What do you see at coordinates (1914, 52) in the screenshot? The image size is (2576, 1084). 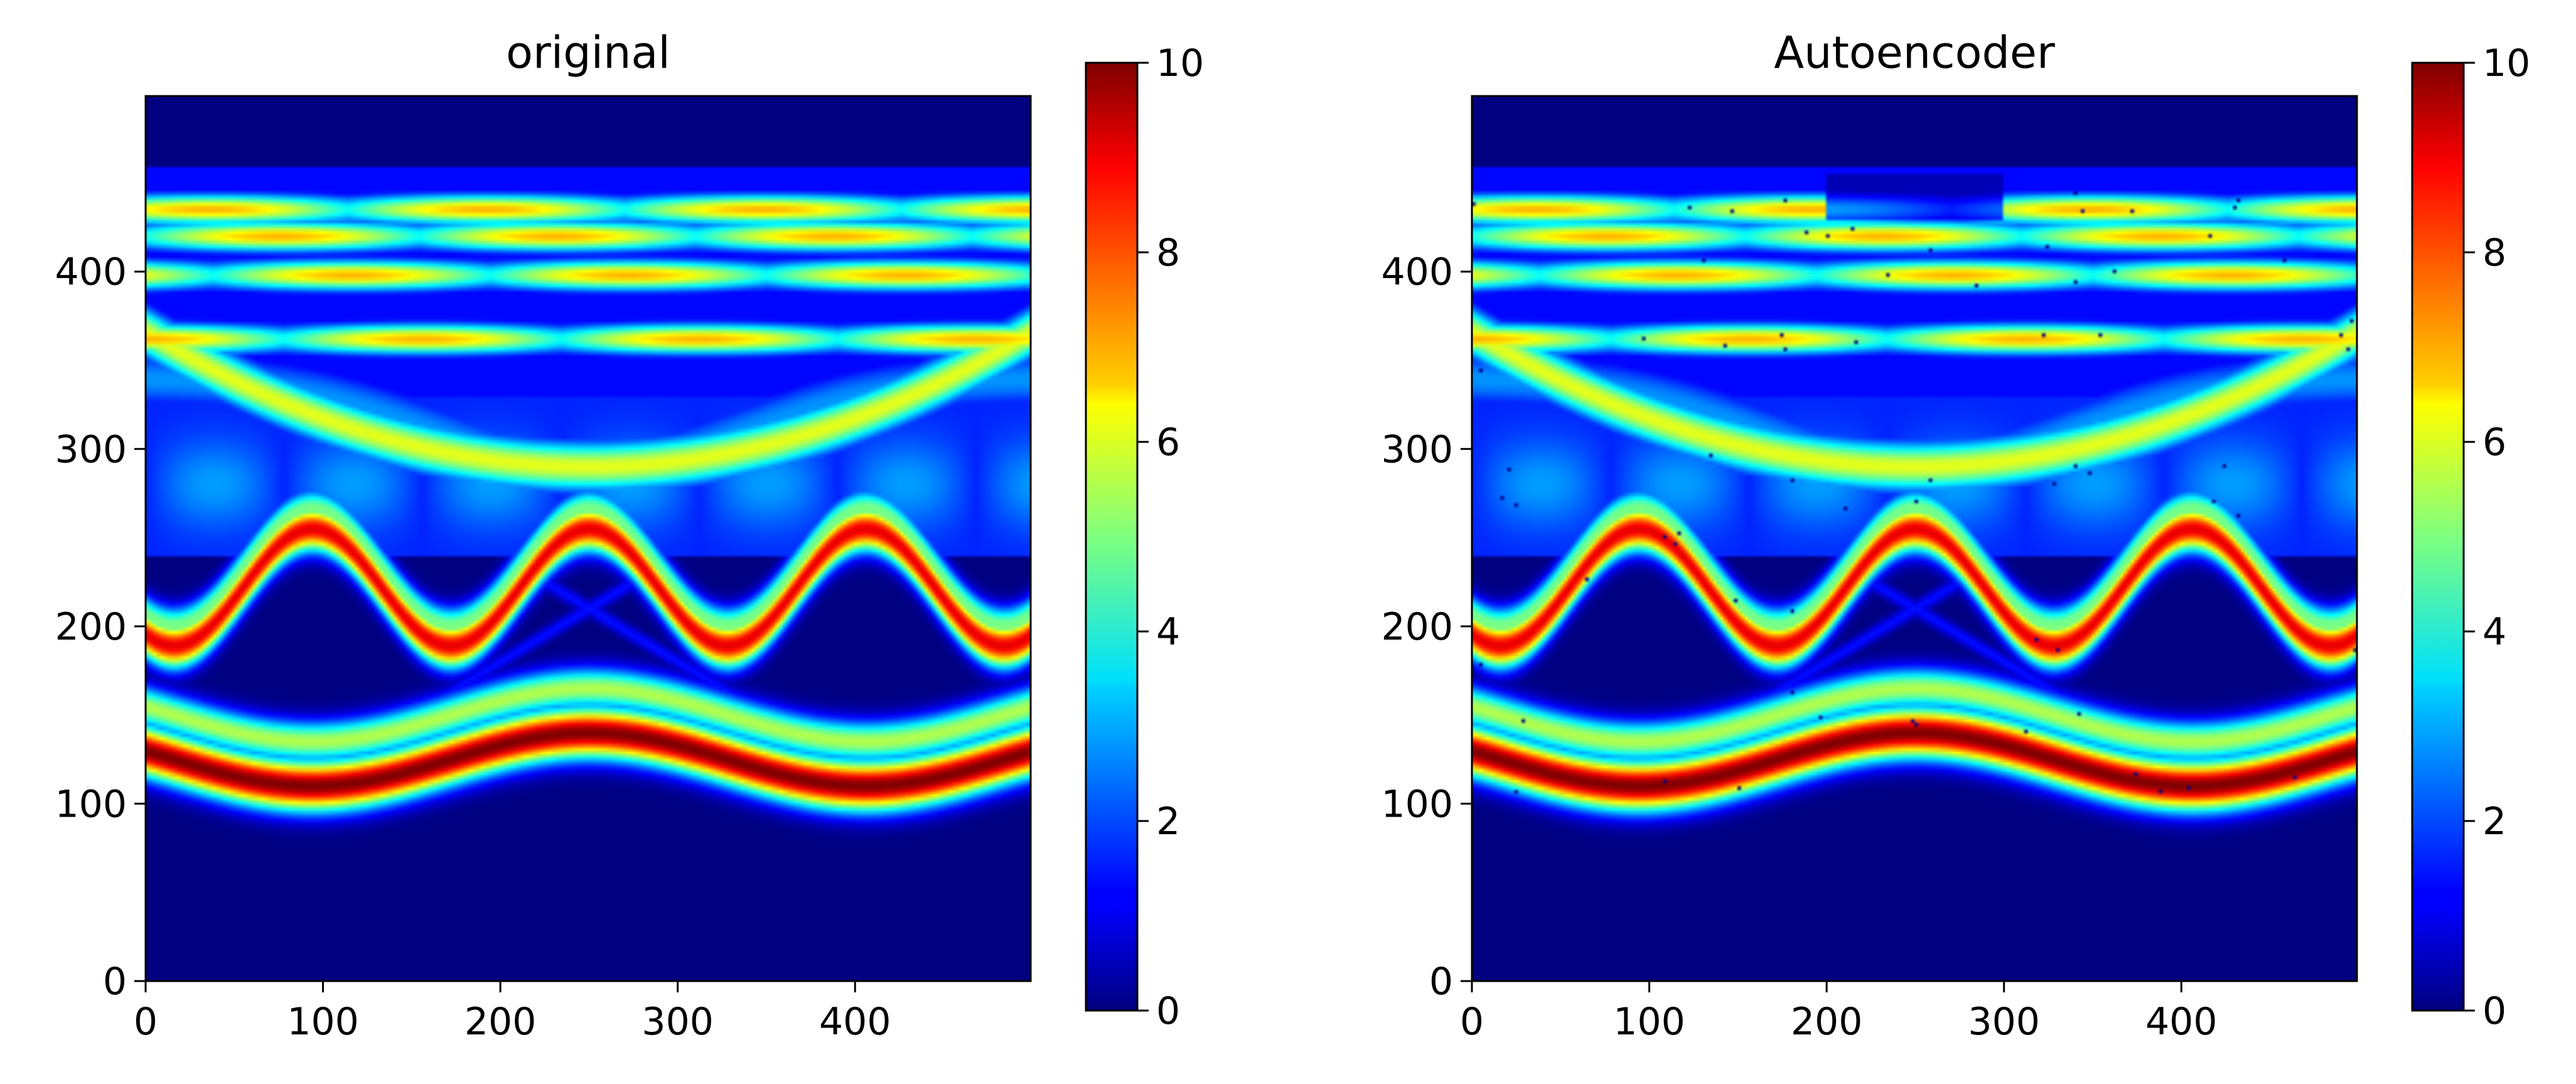 I see `panel-title: Autoencoder` at bounding box center [1914, 52].